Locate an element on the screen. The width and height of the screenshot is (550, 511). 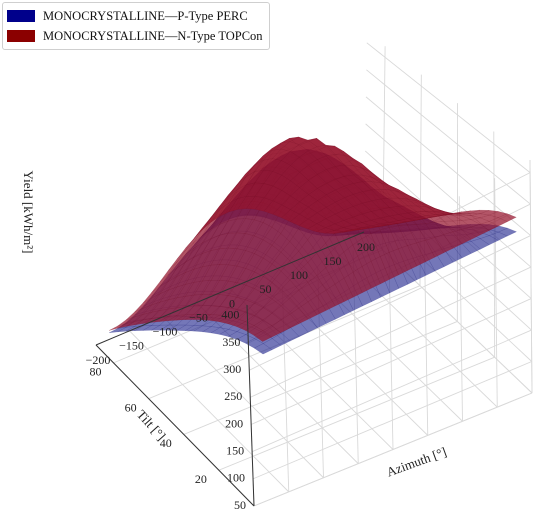
y-tick-label: 40 is located at coordinates (166, 443).